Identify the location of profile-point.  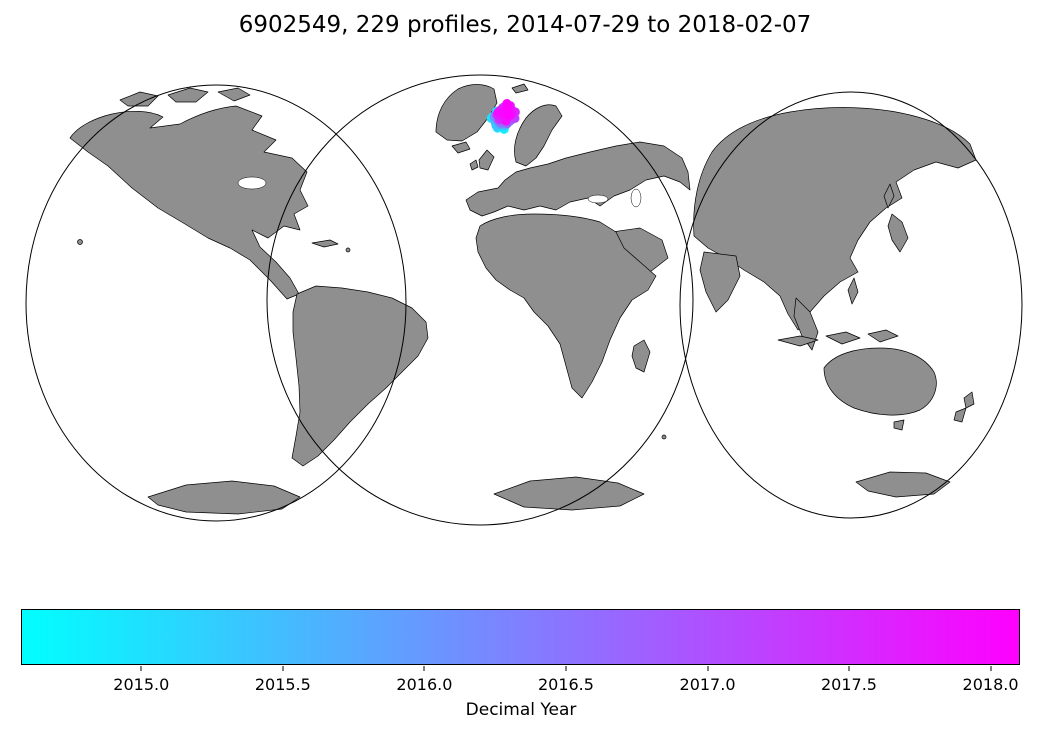
(507, 104).